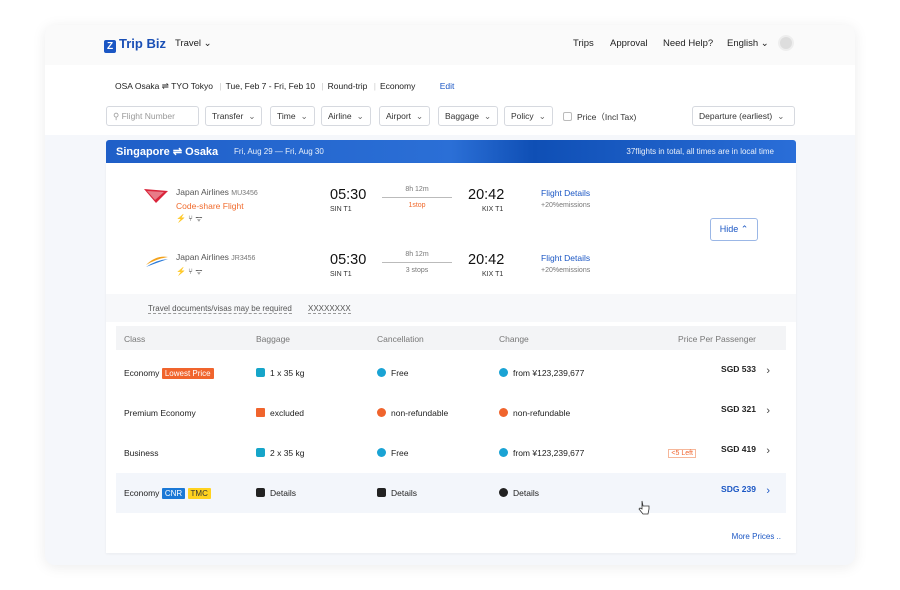  I want to click on filter: Airline ⌄, so click(346, 116).